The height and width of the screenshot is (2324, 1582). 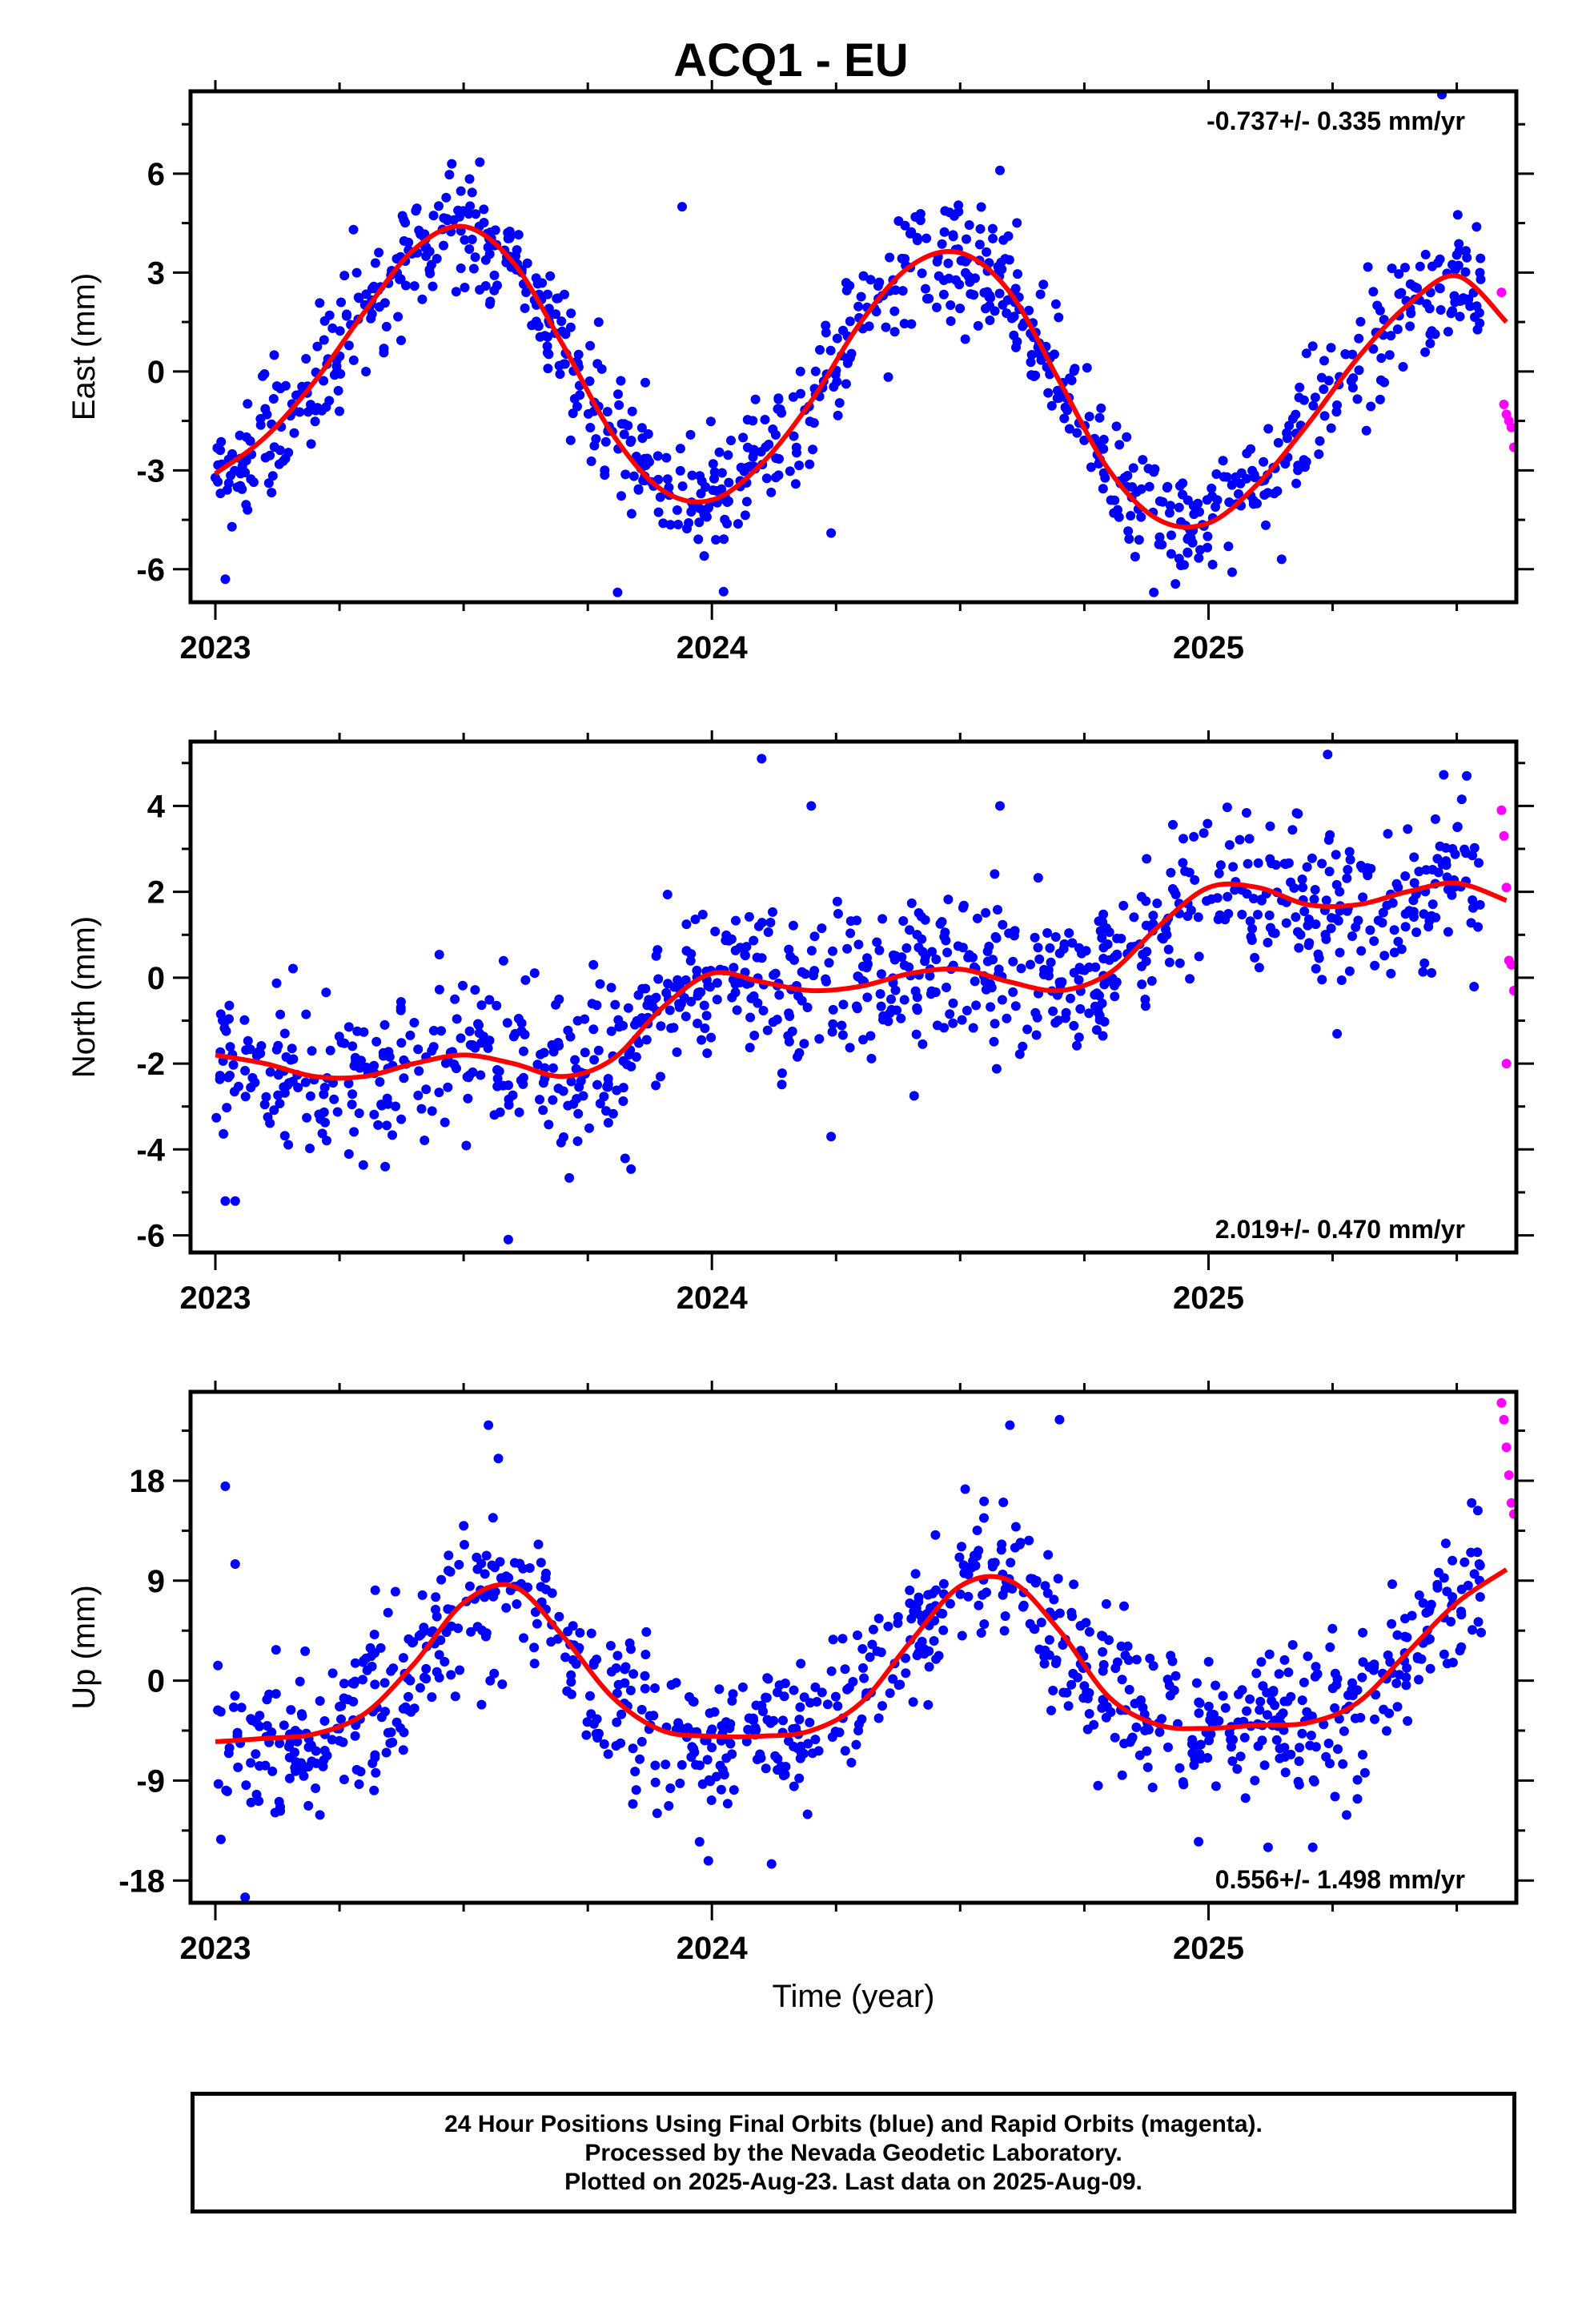 What do you see at coordinates (1504, 1419) in the screenshot?
I see `rapid-data-point` at bounding box center [1504, 1419].